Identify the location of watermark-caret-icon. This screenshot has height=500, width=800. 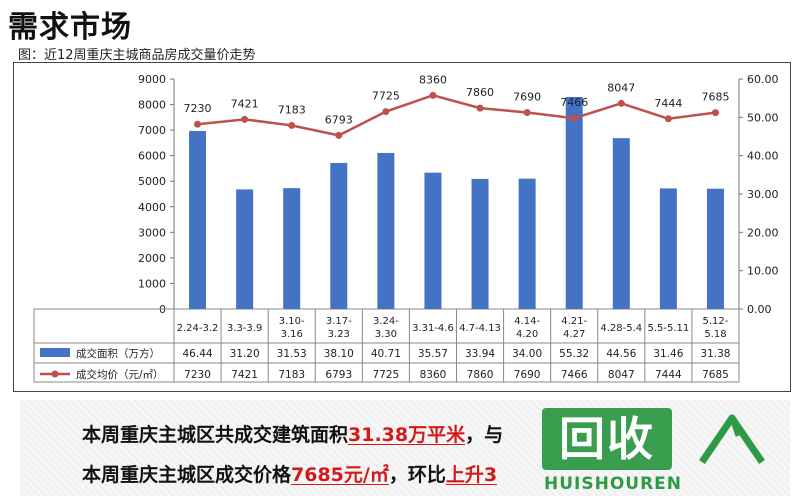
(732, 439).